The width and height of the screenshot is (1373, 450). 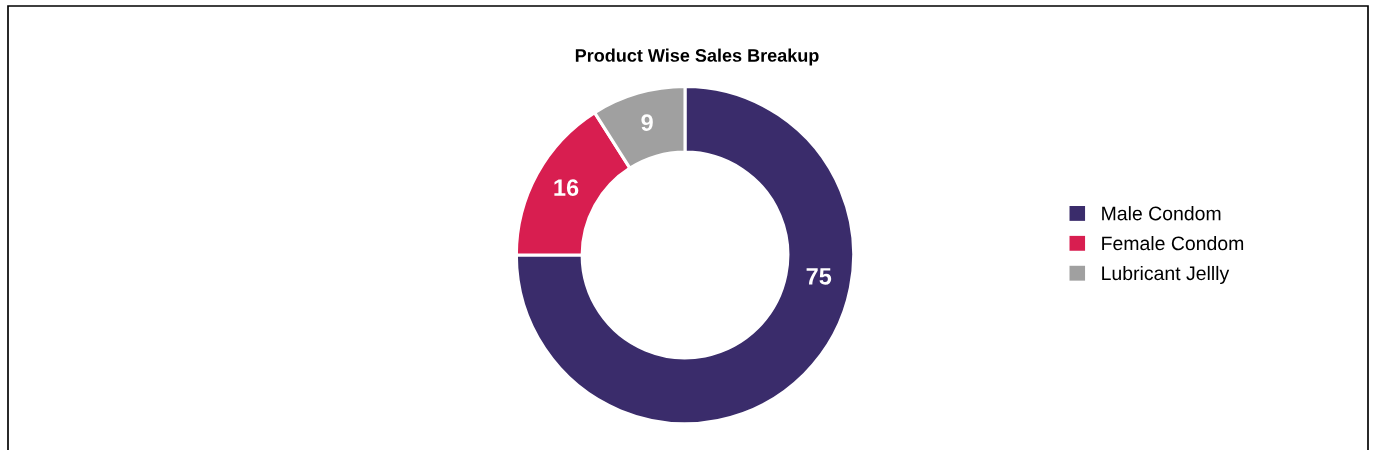 I want to click on legend-label: Female Condom, so click(x=1173, y=243).